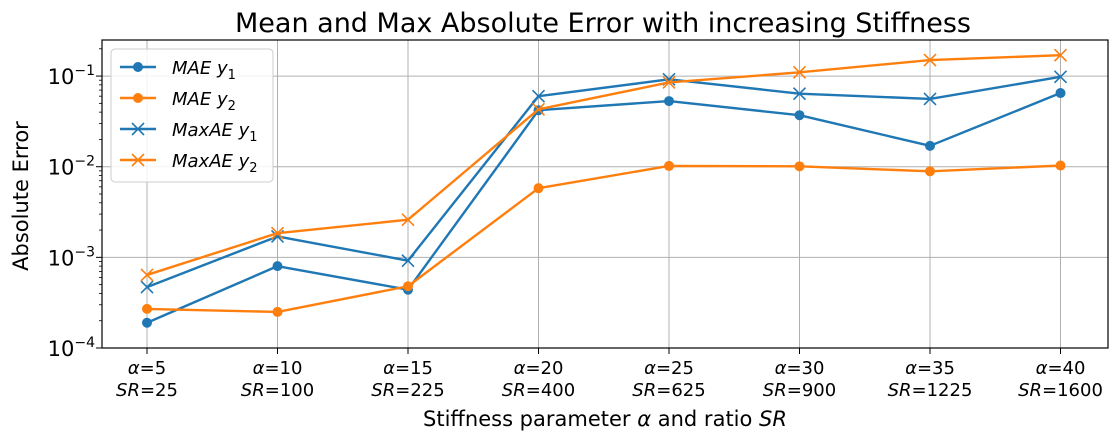 The image size is (1118, 441). Describe the element at coordinates (71, 257) in the screenshot. I see `y-tick-label: 10⁻³` at that location.